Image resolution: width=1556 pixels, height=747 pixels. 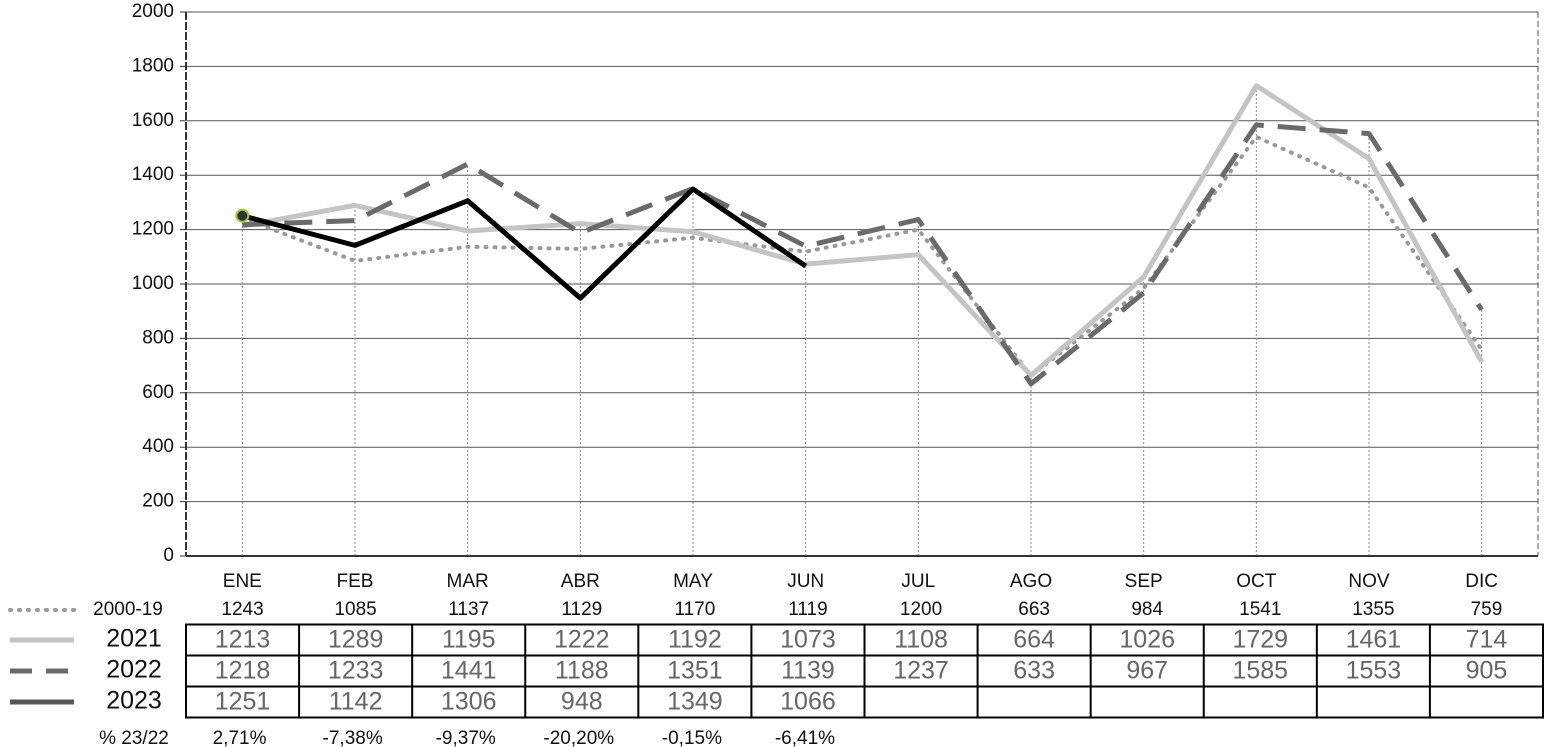 What do you see at coordinates (581, 609) in the screenshot?
I see `table-value: 1129` at bounding box center [581, 609].